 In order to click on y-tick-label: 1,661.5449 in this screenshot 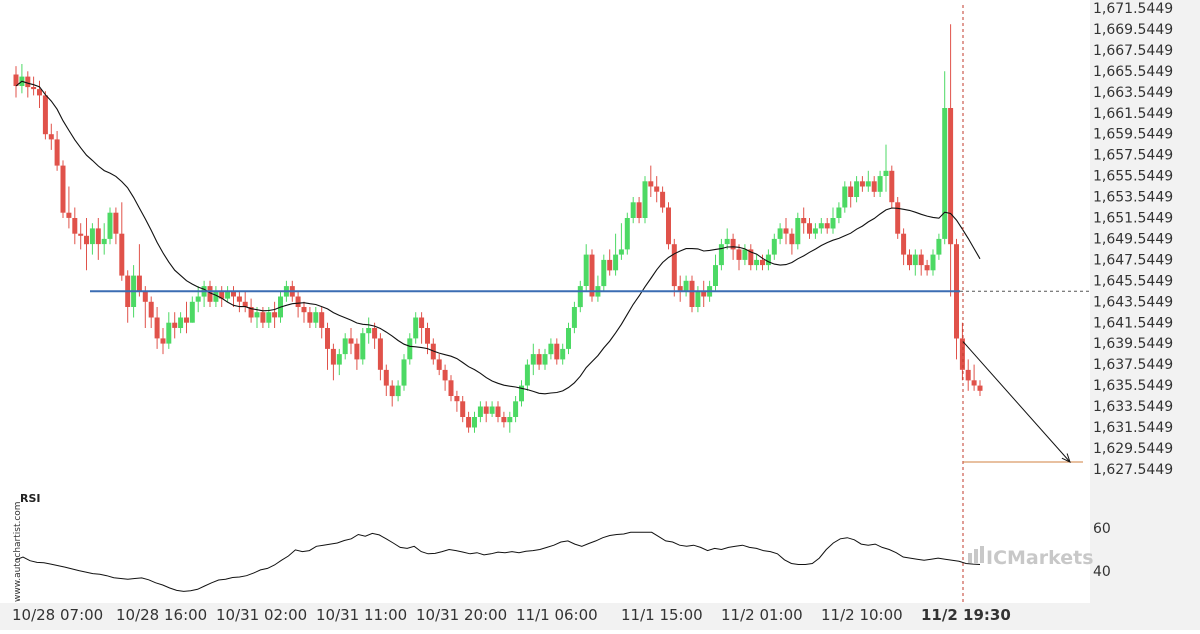, I will do `click(1133, 114)`.